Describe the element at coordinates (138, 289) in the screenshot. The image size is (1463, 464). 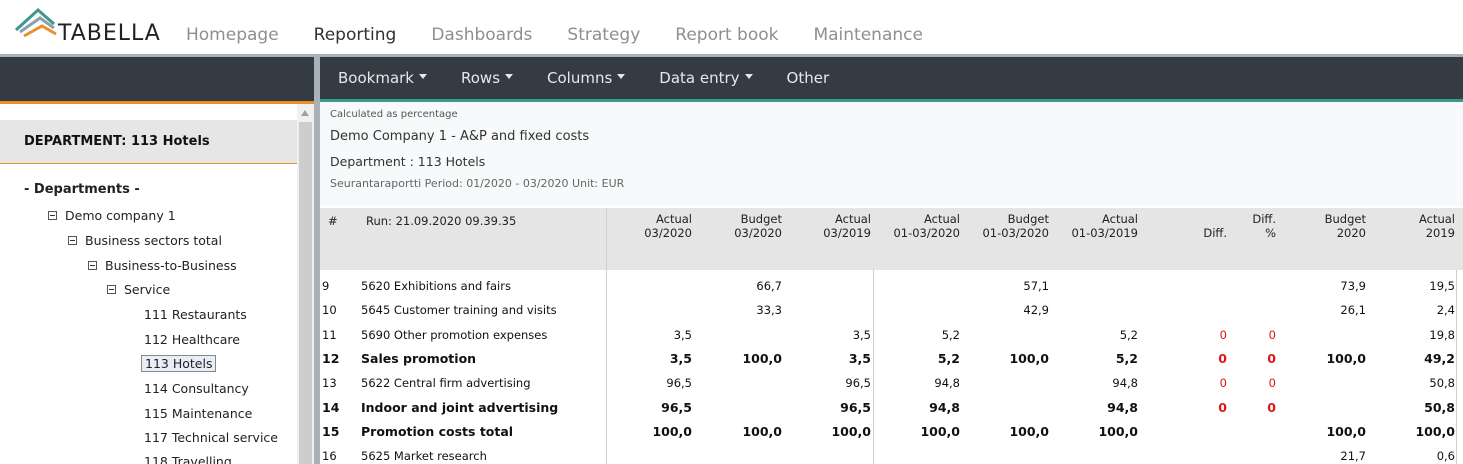
I see `tree-node-service: Service` at that location.